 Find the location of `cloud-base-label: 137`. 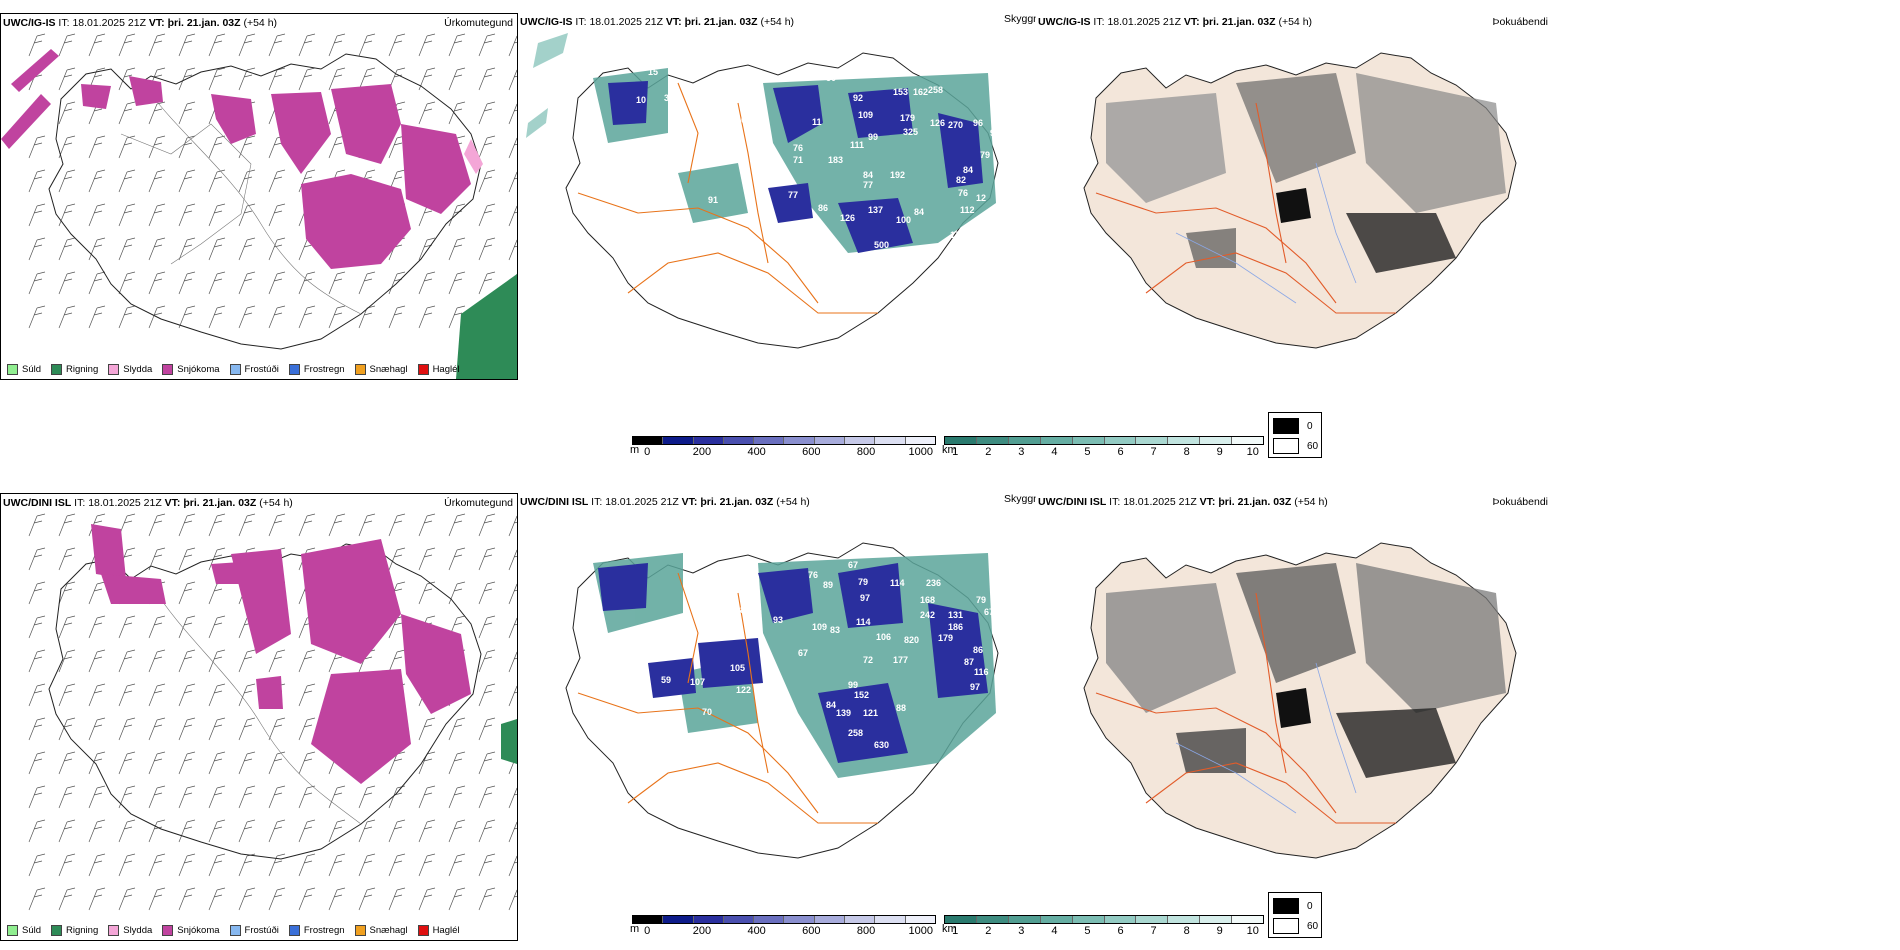

cloud-base-label: 137 is located at coordinates (875, 210).